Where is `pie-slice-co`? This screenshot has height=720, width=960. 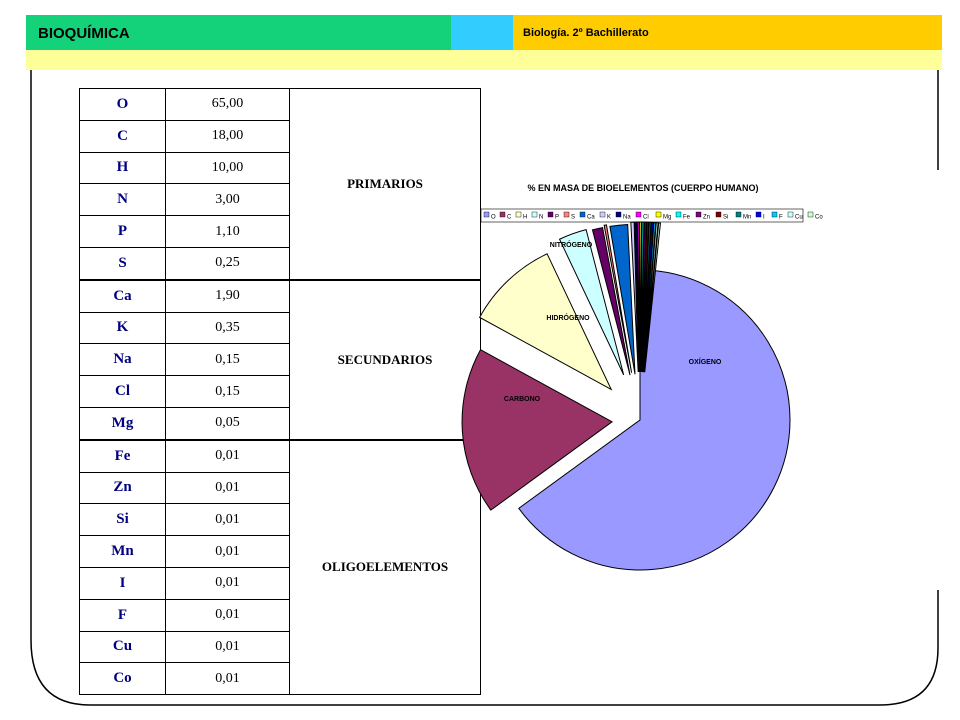
pie-slice-co is located at coordinates (653, 297).